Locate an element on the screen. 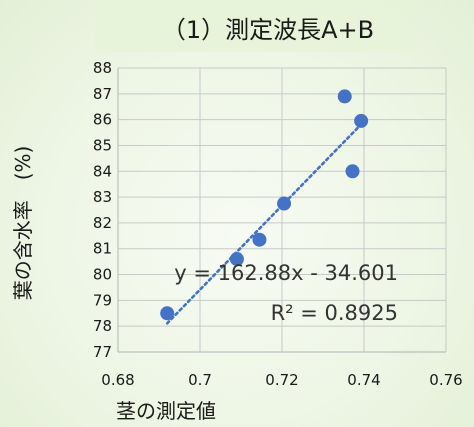 The height and width of the screenshot is (427, 474). y-tick-label: 77 is located at coordinates (102, 352).